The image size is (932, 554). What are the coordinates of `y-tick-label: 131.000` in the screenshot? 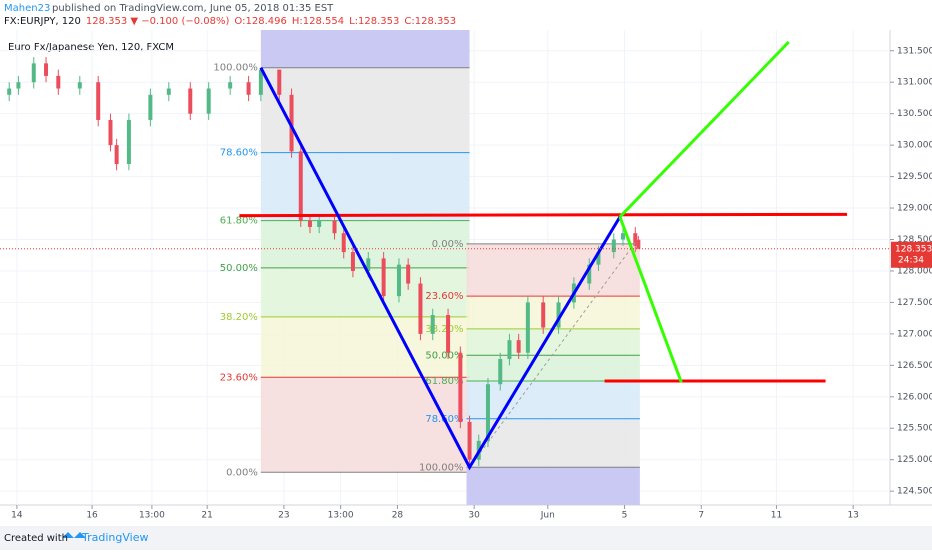 It's located at (914, 83).